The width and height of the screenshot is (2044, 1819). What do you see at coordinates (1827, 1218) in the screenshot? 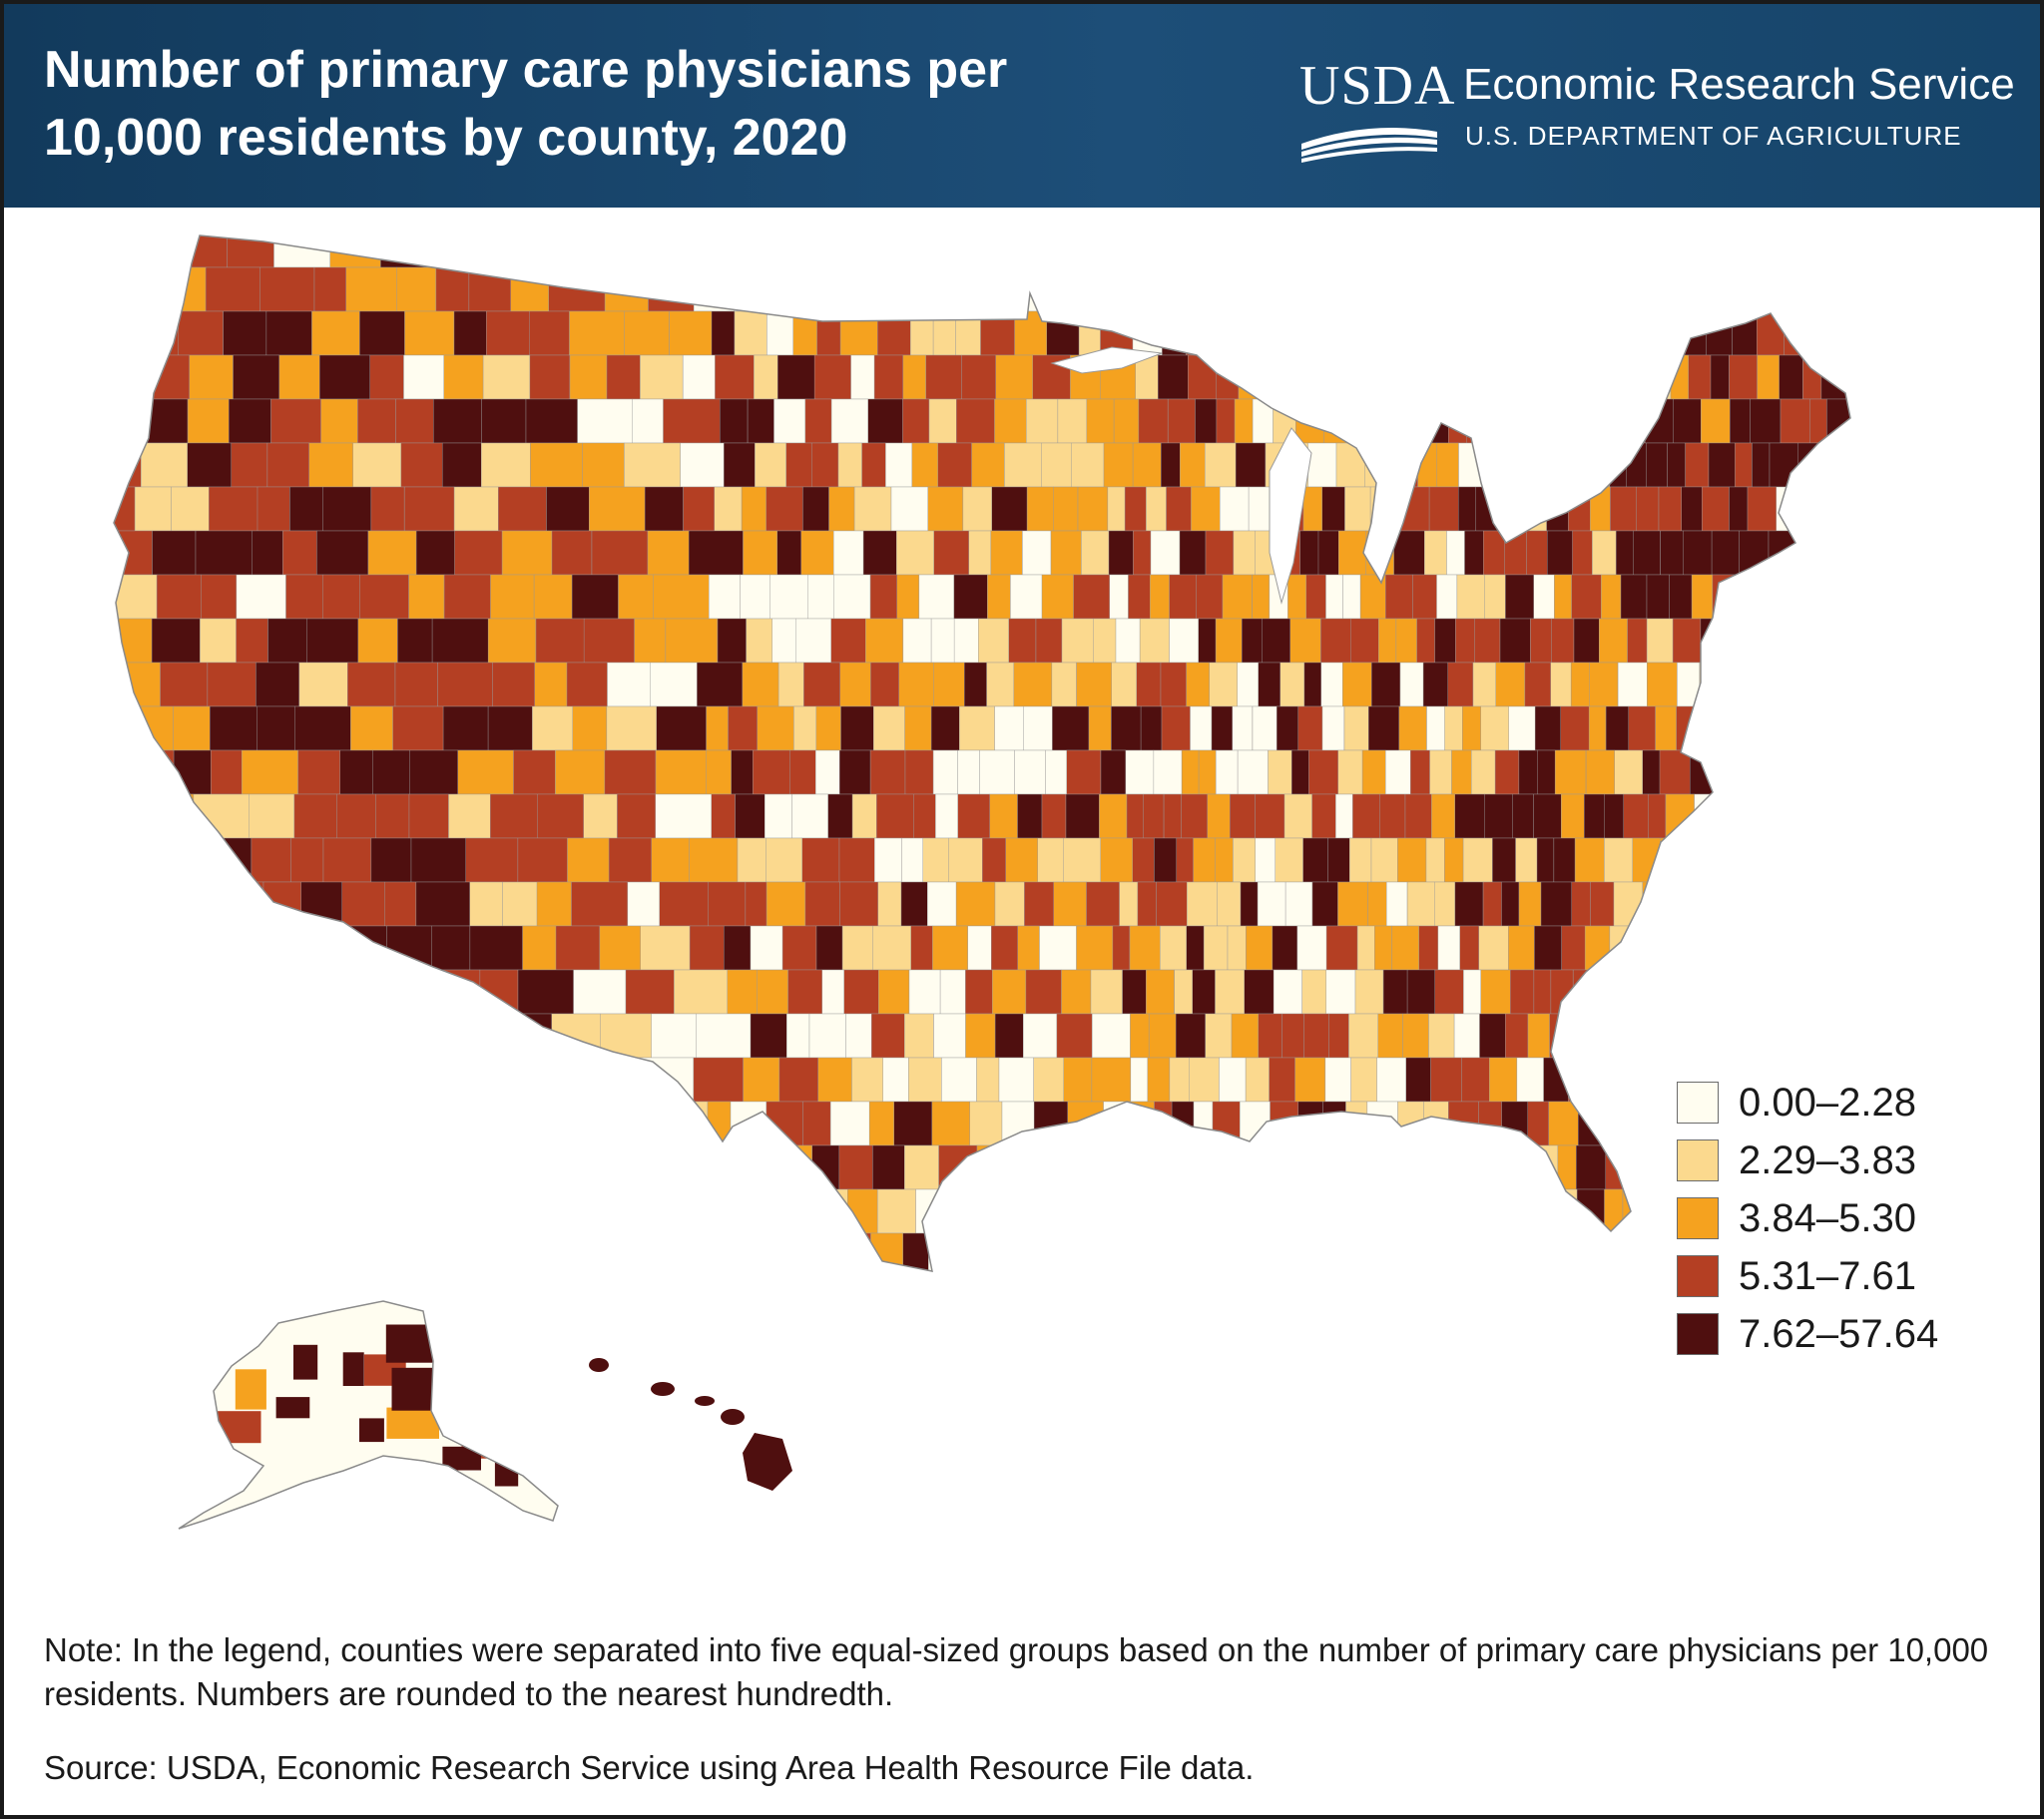
I see `legend-label: 3.84–5.30` at bounding box center [1827, 1218].